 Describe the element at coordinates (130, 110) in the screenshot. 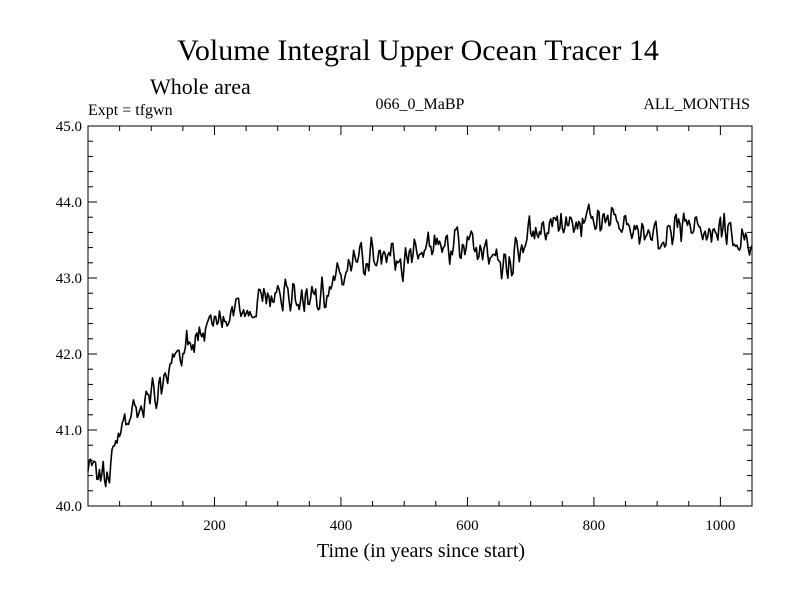

I see `experiment-label: Expt = tfgwn` at that location.